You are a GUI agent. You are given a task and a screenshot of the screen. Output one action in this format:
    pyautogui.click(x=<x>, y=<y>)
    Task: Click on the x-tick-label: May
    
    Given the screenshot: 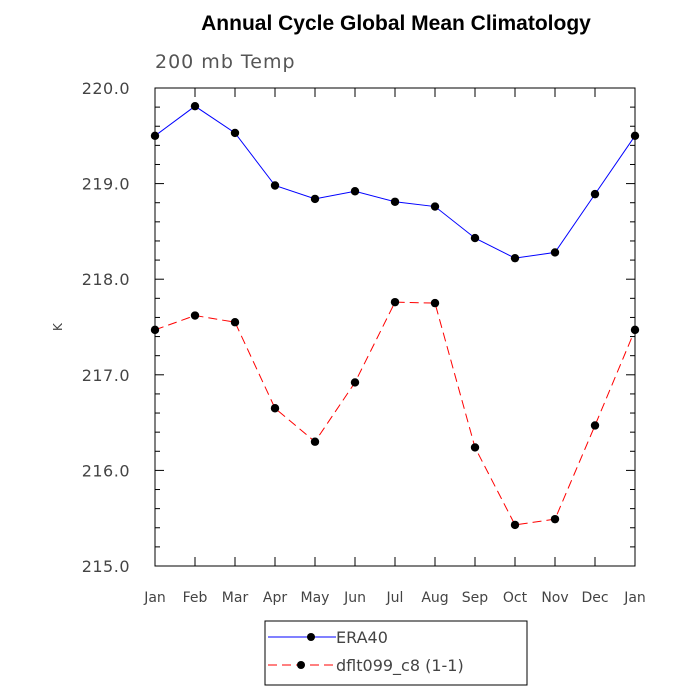 What is the action you would take?
    pyautogui.click(x=315, y=598)
    